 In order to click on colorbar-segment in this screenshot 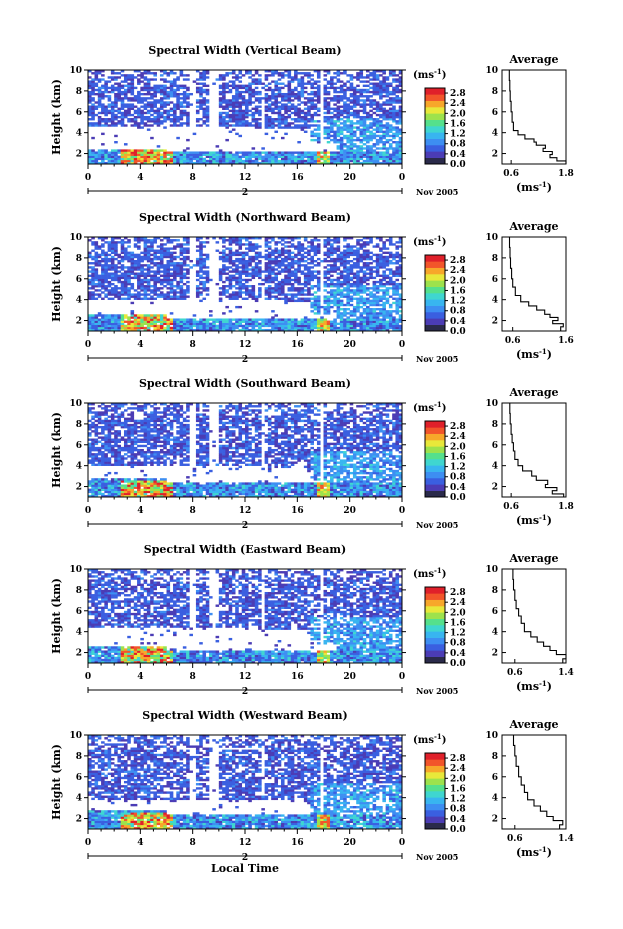, I will do `click(435, 135)`.